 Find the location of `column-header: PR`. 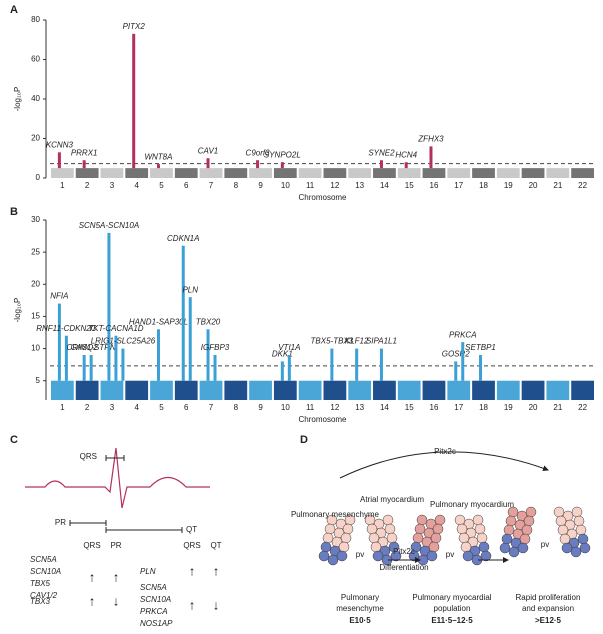

column-header: PR is located at coordinates (115, 545).